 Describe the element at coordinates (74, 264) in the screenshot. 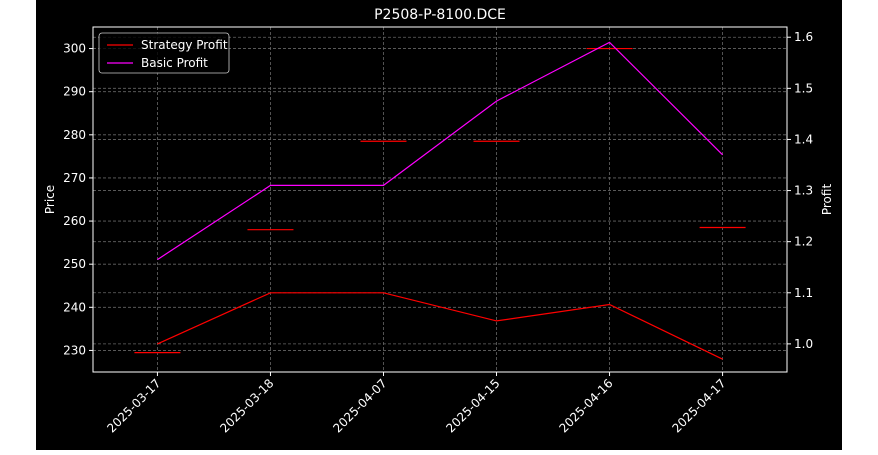

I see `price-tick-label: 250` at that location.